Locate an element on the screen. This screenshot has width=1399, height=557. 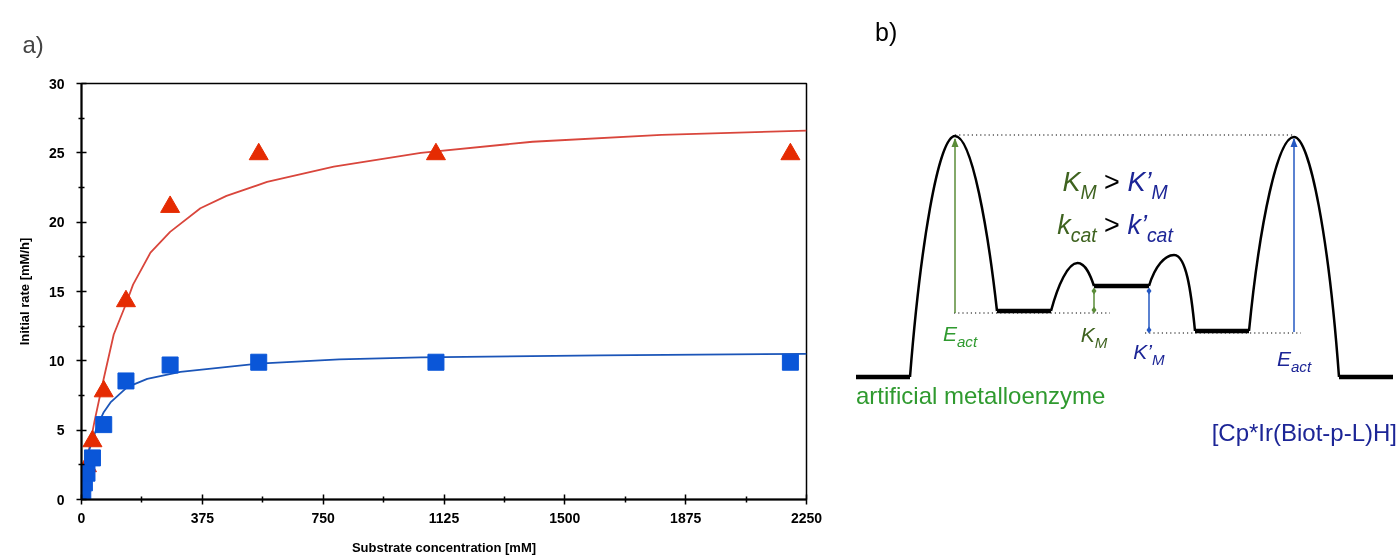
y-tick-label: 5 is located at coordinates (60, 430).